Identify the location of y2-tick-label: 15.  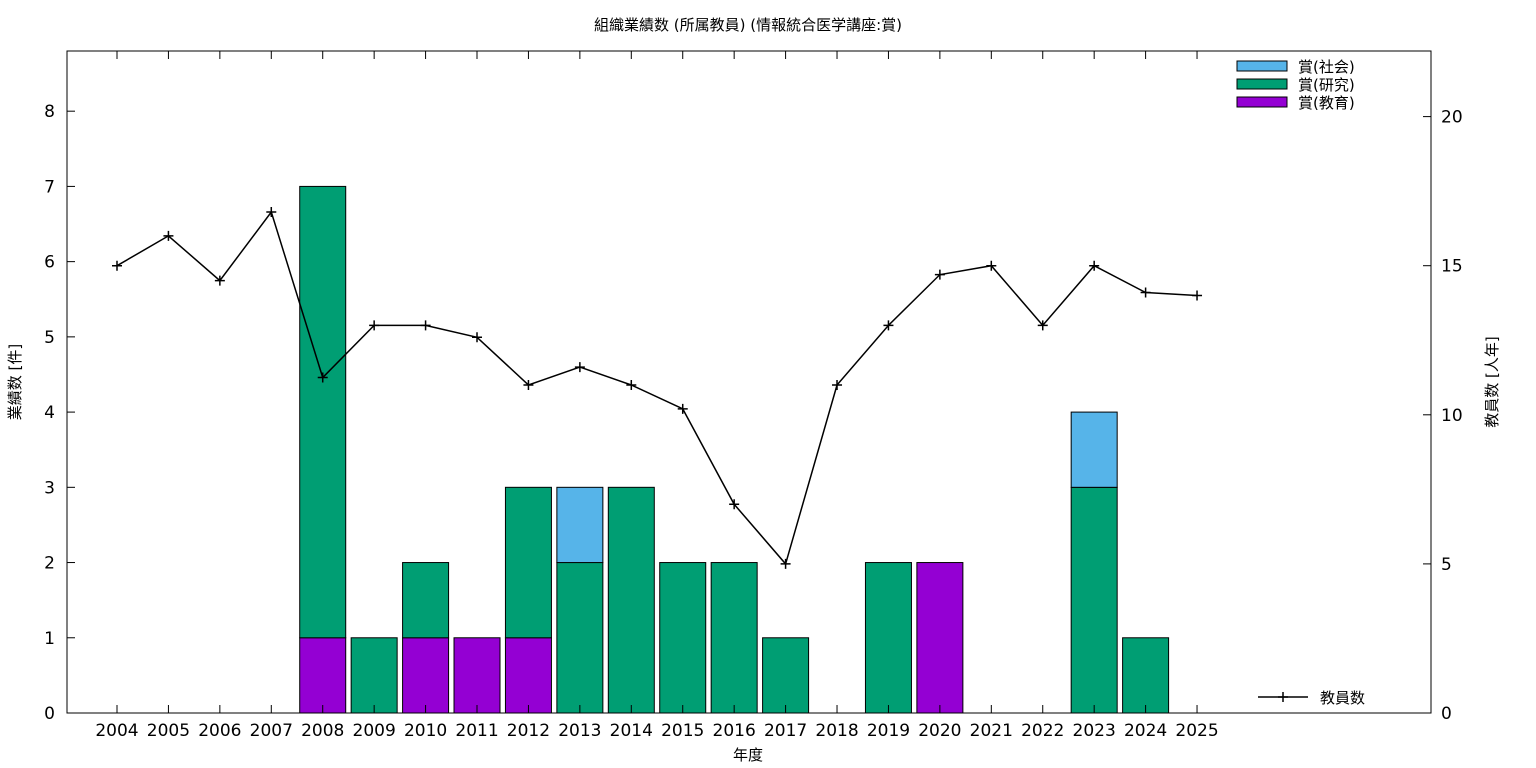
(1452, 267).